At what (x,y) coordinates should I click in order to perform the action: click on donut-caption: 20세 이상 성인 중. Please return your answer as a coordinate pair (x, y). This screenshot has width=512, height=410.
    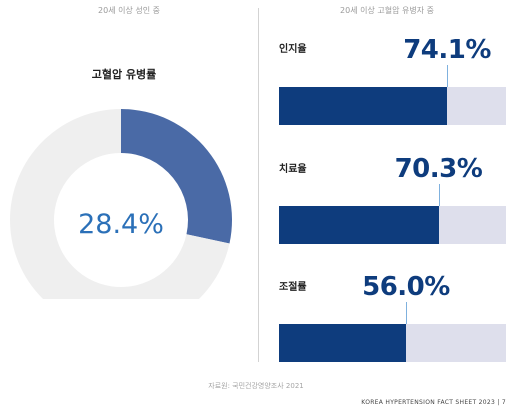
    Looking at the image, I should click on (129, 10).